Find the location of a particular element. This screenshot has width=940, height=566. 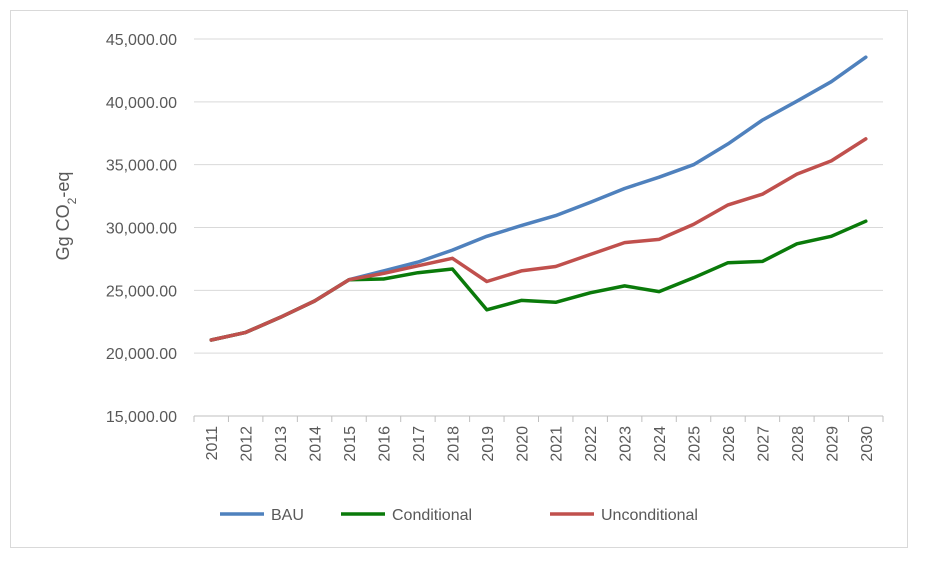

y-tick-label: 20,000.00 is located at coordinates (141, 354).